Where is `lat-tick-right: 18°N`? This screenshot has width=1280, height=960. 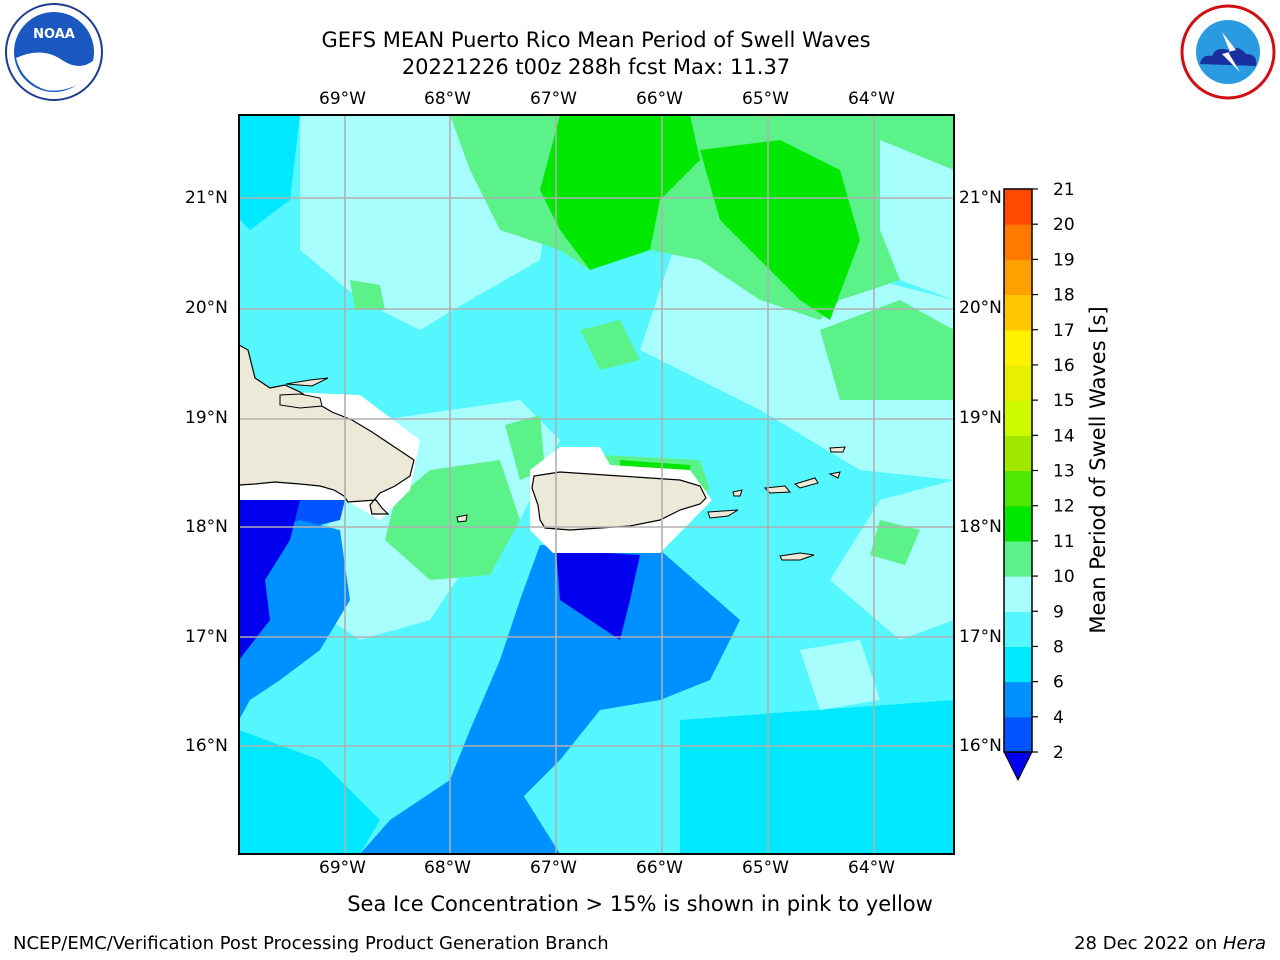
lat-tick-right: 18°N is located at coordinates (980, 527).